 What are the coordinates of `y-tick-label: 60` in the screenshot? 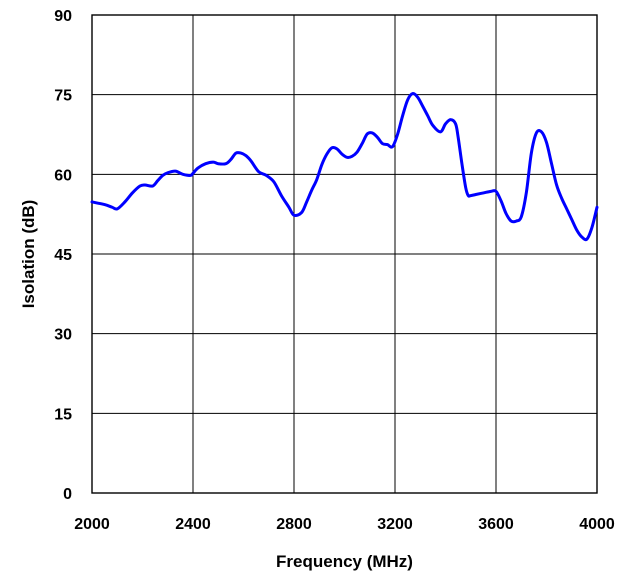 It's located at (63, 175).